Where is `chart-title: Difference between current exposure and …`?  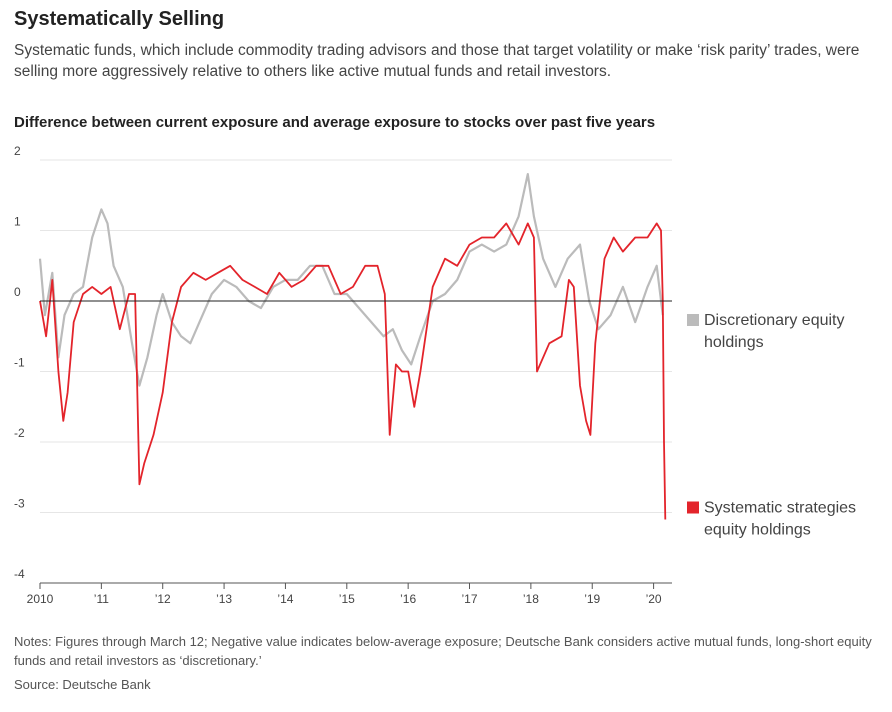 chart-title: Difference between current exposure and … is located at coordinates (335, 122).